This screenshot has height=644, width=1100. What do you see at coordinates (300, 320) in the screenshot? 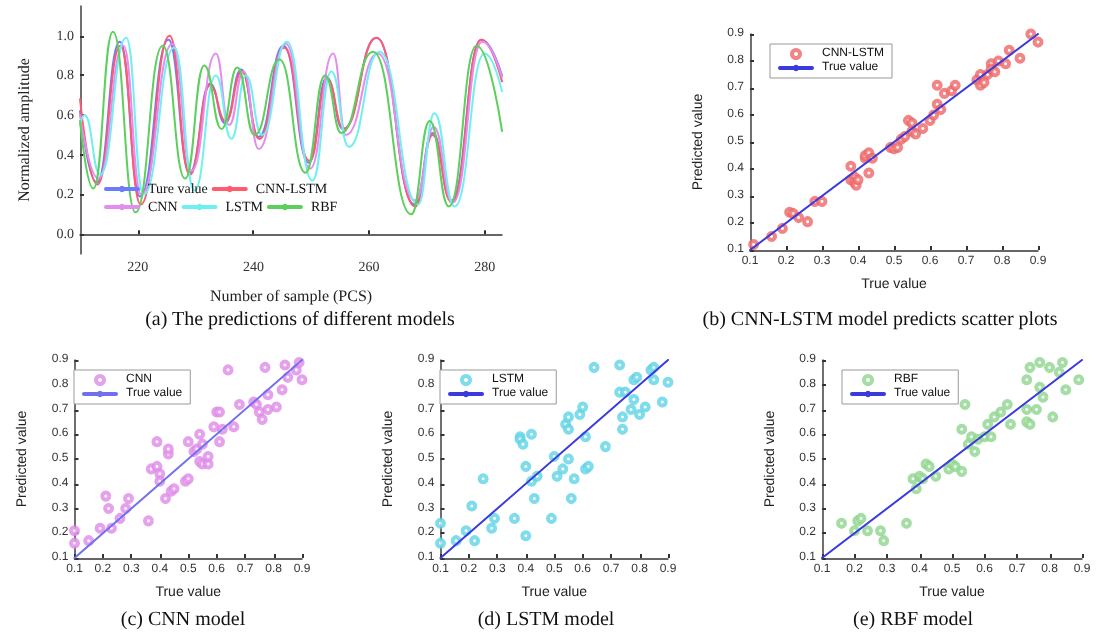
I see `text: (a) The predictions of different models` at bounding box center [300, 320].